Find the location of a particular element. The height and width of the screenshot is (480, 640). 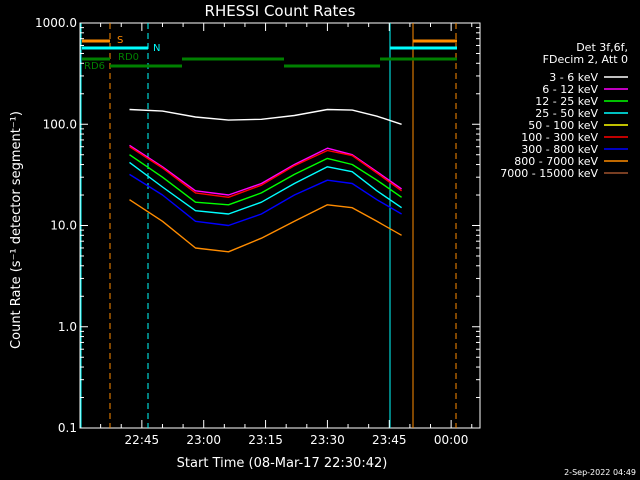

legend-label: 3 - 6 keV is located at coordinates (573, 77).